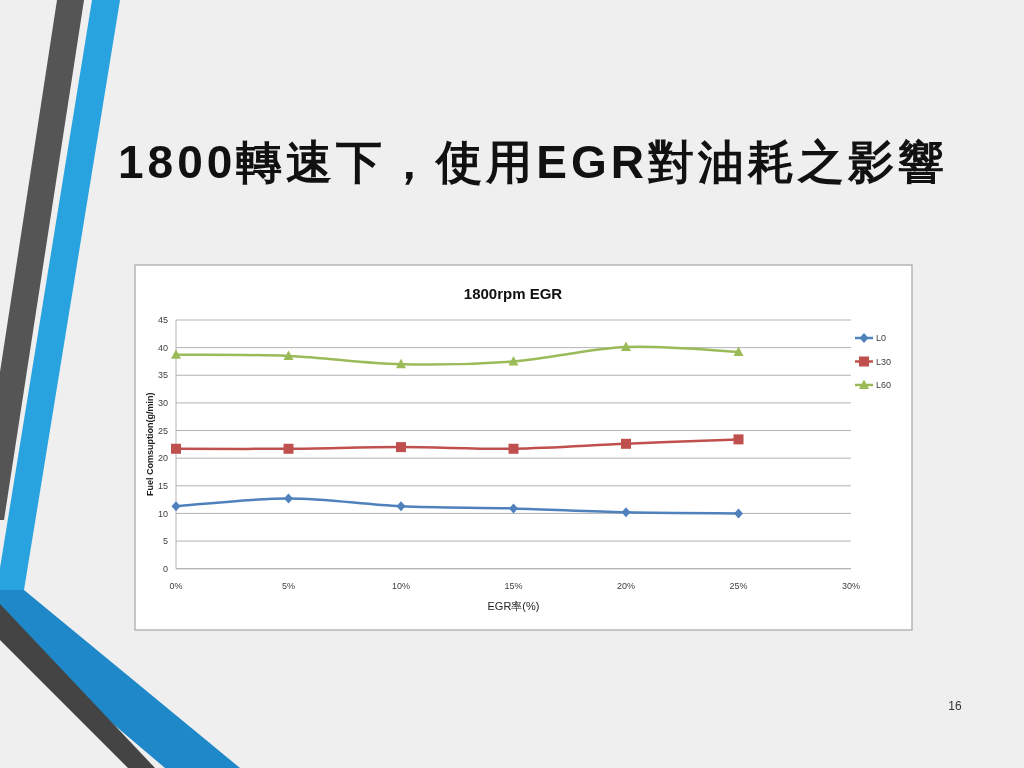 This screenshot has height=768, width=1024. Describe the element at coordinates (738, 585) in the screenshot. I see `x-tick-label: 25%` at that location.